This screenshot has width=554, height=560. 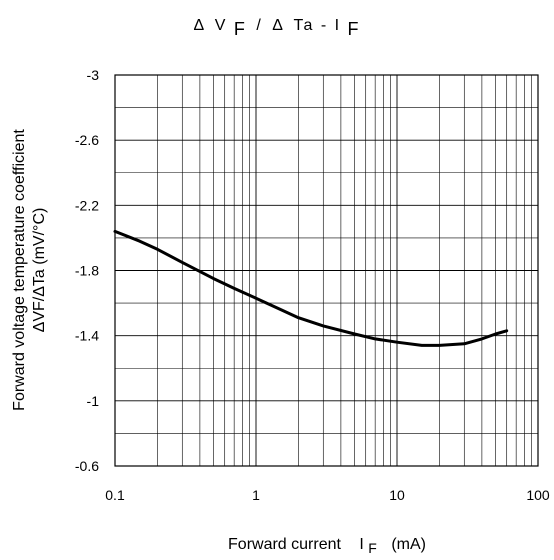 What do you see at coordinates (354, 29) in the screenshot?
I see `title-subscript-f-2: F` at bounding box center [354, 29].